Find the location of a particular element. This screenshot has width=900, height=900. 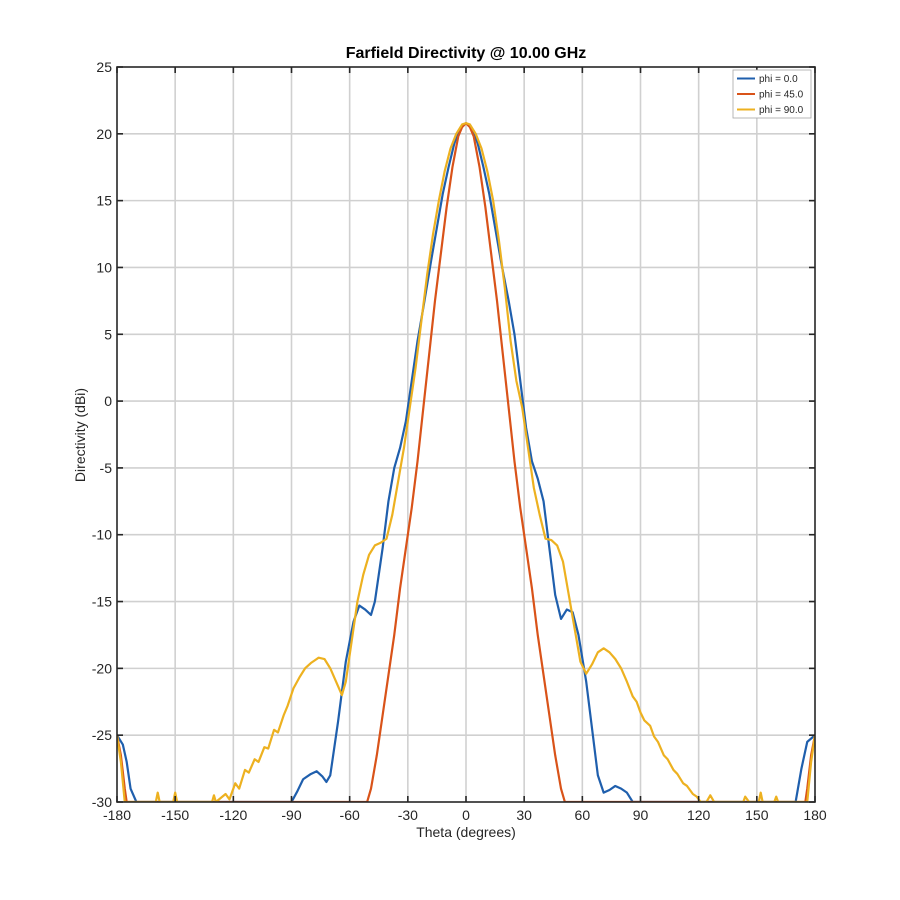

x-tick-label: -150 is located at coordinates (175, 815).